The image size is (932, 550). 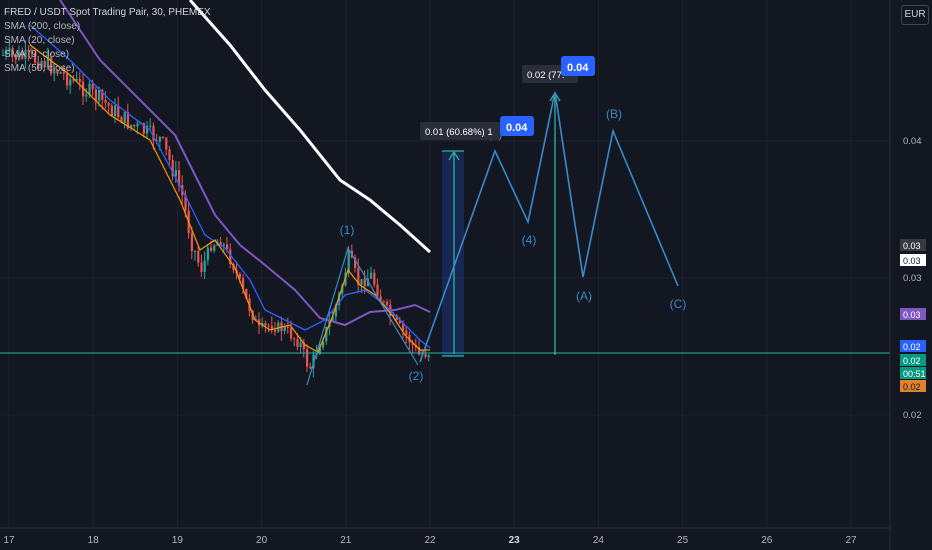 What do you see at coordinates (599, 540) in the screenshot?
I see `x-tick-label: 24` at bounding box center [599, 540].